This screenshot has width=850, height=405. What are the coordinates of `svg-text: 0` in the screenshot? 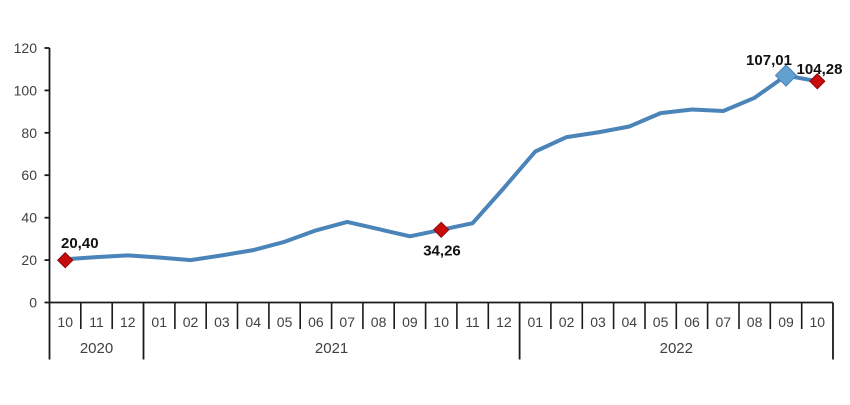 It's located at (33, 303).